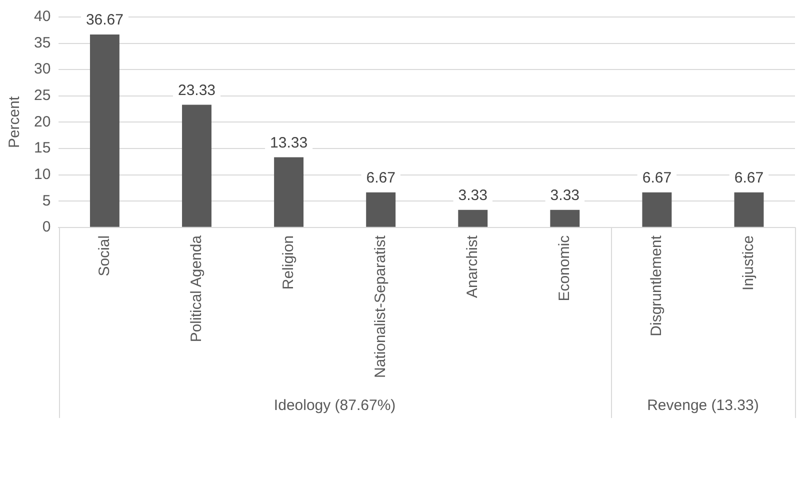  I want to click on x-tick-label: Injustice, so click(749, 262).